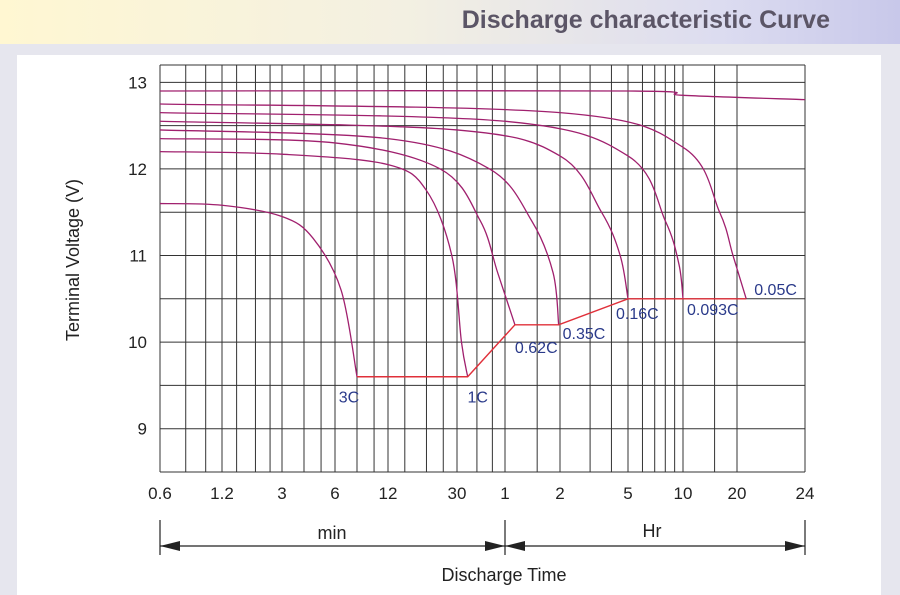 The height and width of the screenshot is (595, 900). What do you see at coordinates (551, 338) in the screenshot?
I see `cutoff-voltage-line` at bounding box center [551, 338].